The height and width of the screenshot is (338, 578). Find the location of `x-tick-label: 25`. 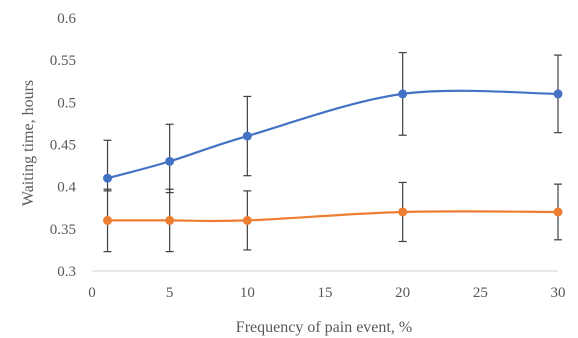

x-tick-label: 25 is located at coordinates (480, 293).